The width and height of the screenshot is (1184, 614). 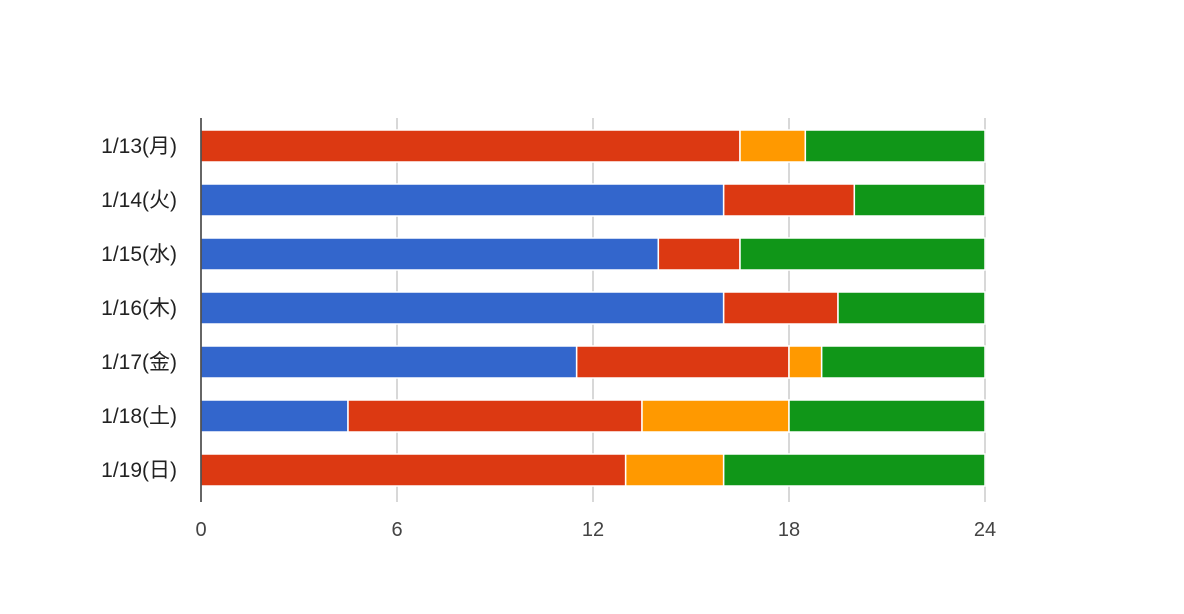 What do you see at coordinates (396, 530) in the screenshot?
I see `x-tick-label-6: 6` at bounding box center [396, 530].